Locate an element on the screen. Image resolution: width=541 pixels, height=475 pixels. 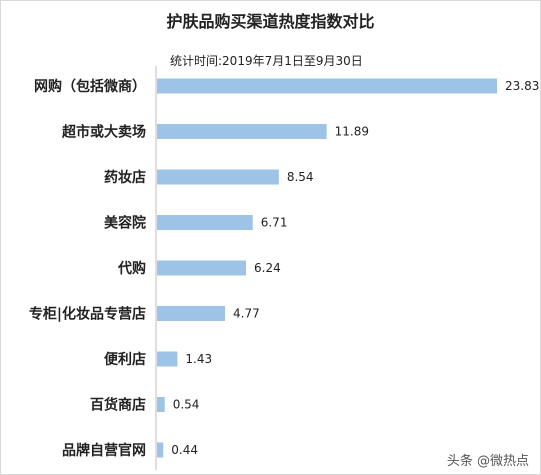
chart-subtitle: 统计时间:2019年7月1日至9月30日 is located at coordinates (266, 61).